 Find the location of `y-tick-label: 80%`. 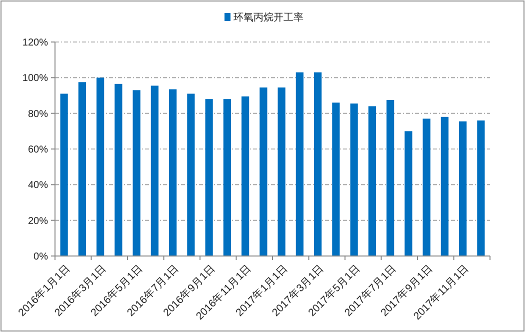

y-tick-label: 80% is located at coordinates (38, 114).